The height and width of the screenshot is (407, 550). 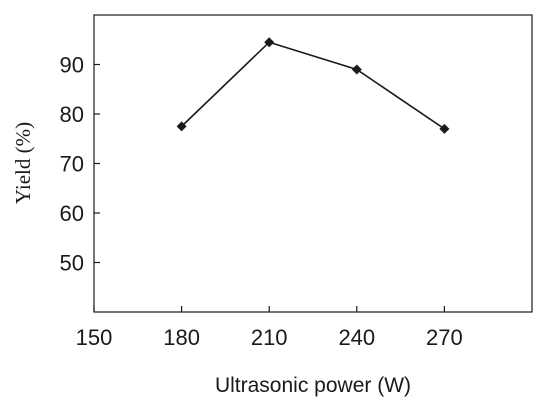 I want to click on y-tick-label: 70, so click(x=72, y=164).